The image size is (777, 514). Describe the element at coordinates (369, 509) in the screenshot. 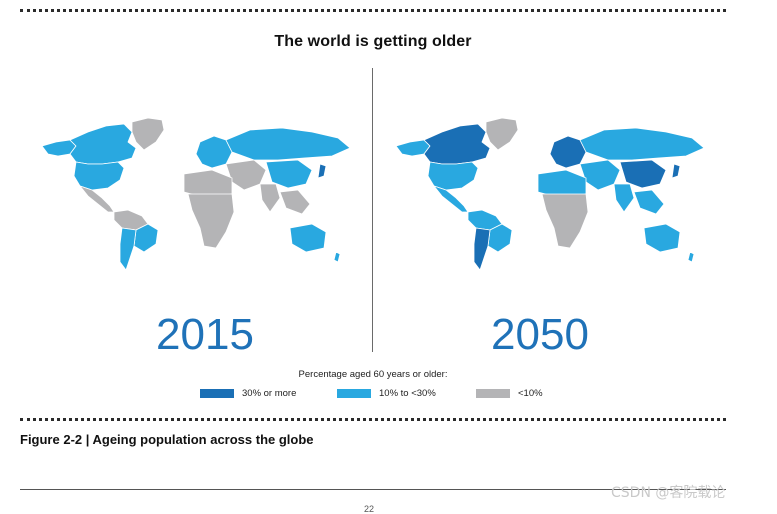

I see `page-number: 22` at that location.